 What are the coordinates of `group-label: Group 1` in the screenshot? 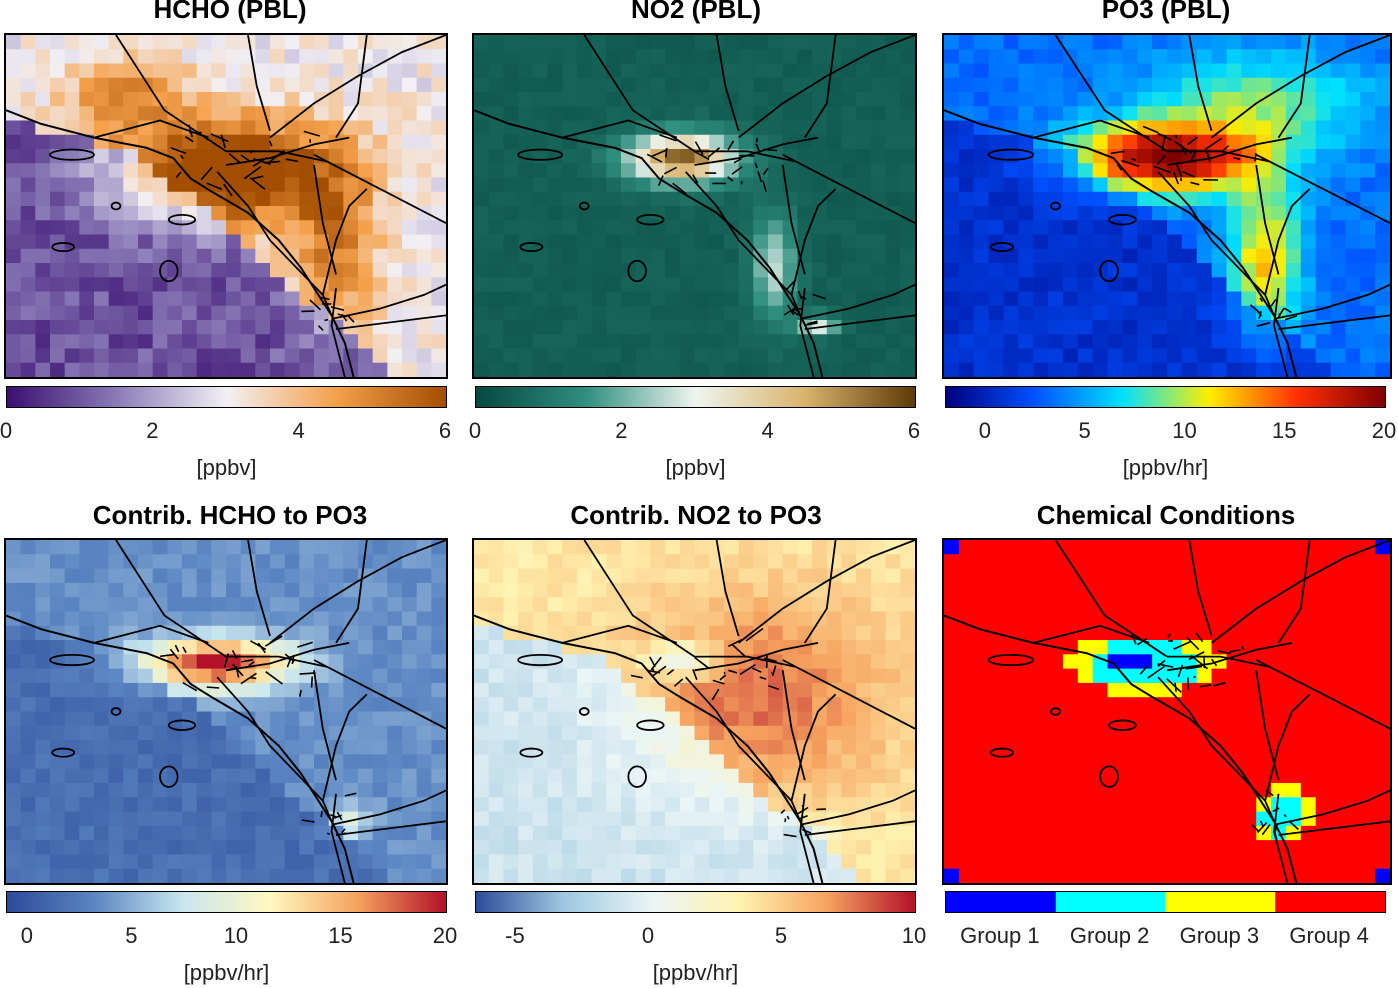 It's located at (1000, 935).